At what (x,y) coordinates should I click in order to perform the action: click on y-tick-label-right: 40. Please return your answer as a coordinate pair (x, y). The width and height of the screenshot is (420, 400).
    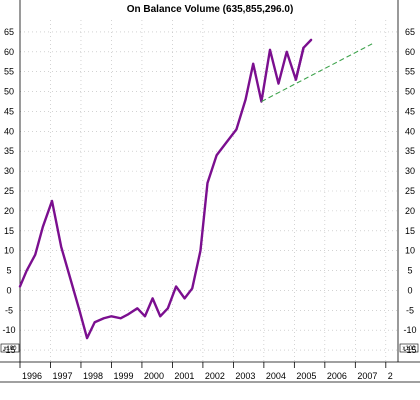
    Looking at the image, I should click on (410, 131).